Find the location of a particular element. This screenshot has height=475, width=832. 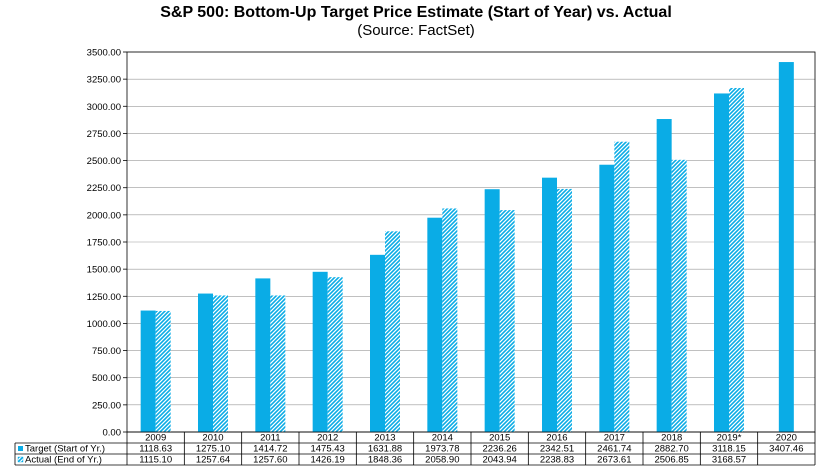

x-category-label: 2015 is located at coordinates (499, 438).